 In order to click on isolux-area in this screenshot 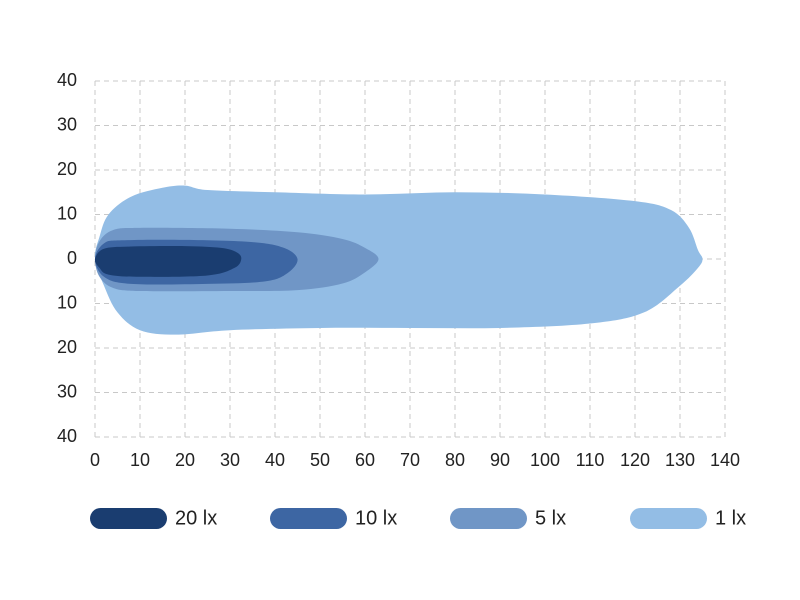, I will do `click(168, 261)`.